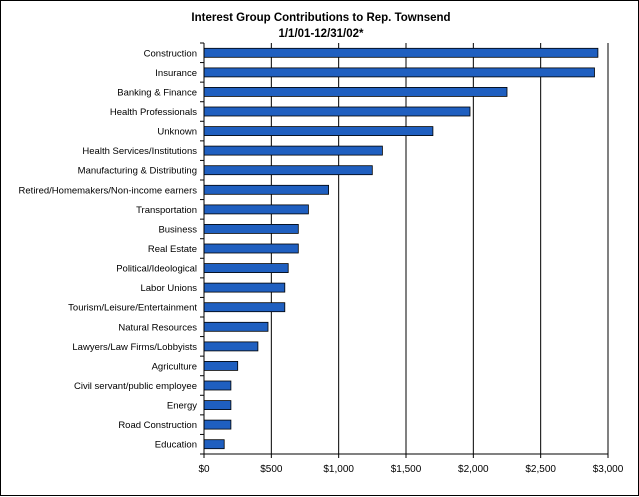 This screenshot has height=497, width=639. What do you see at coordinates (139, 151) in the screenshot?
I see `category-label: Health Services/Institutions` at bounding box center [139, 151].